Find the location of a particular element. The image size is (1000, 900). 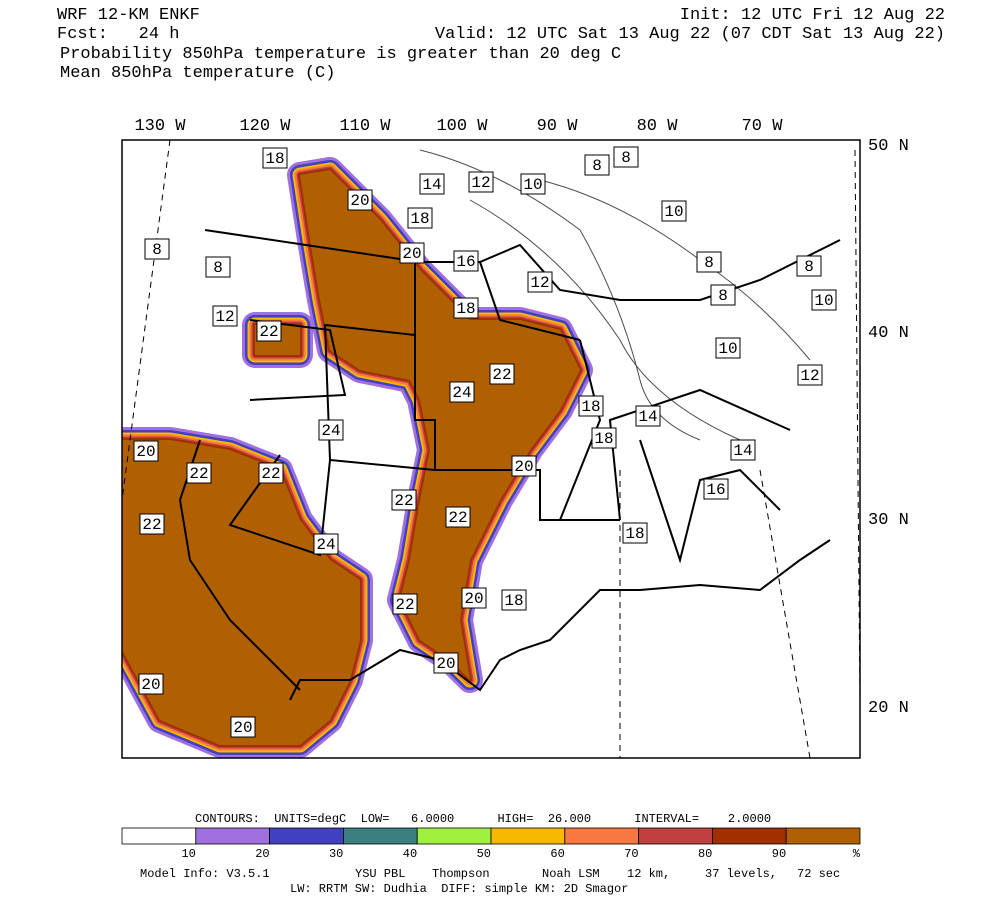

latitude-label: 40 N is located at coordinates (888, 333).